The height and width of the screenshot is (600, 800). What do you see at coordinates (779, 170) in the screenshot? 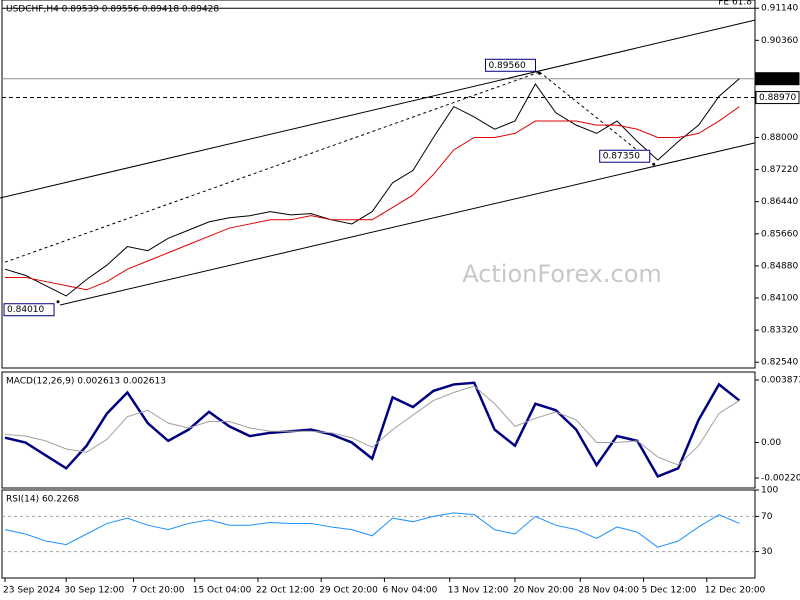
I see `y-tick-label: 0.87220` at bounding box center [779, 170].